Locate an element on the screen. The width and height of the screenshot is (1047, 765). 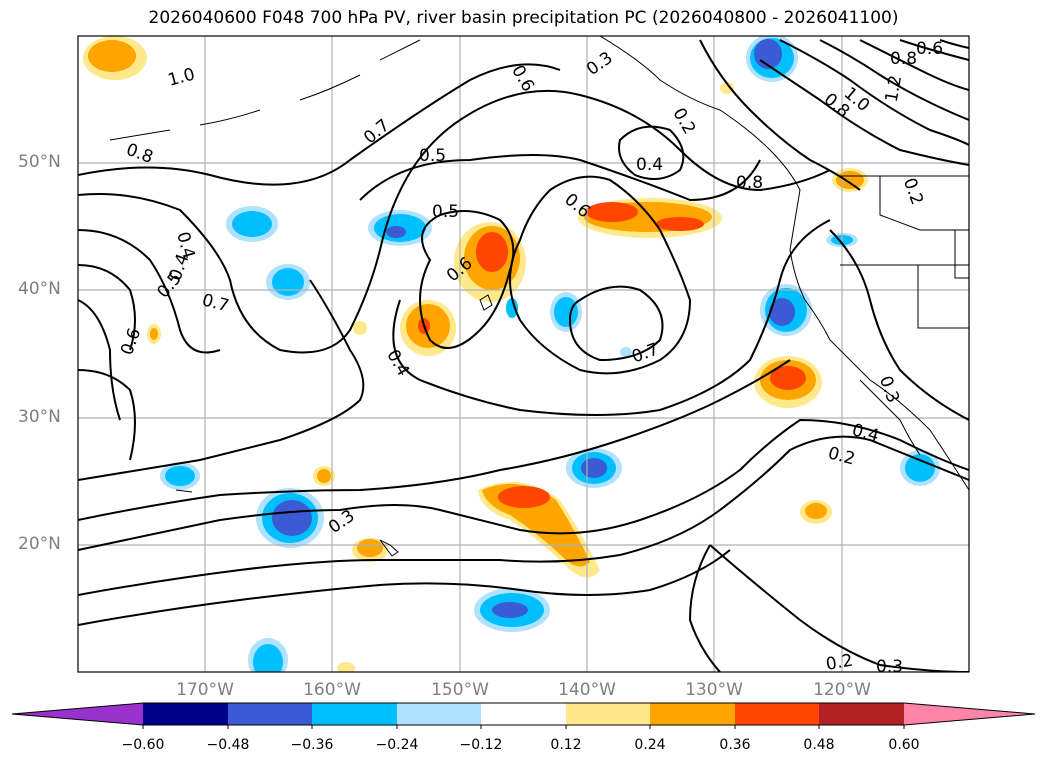
lon-label-130w: 130°W is located at coordinates (714, 690).